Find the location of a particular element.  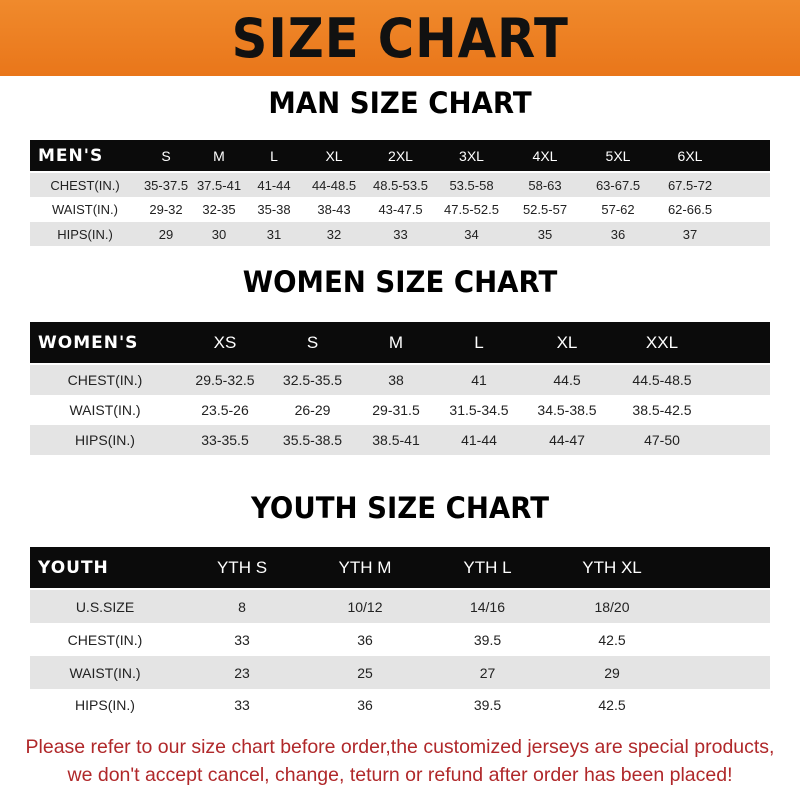

size-column-header: 4XL is located at coordinates (545, 155).